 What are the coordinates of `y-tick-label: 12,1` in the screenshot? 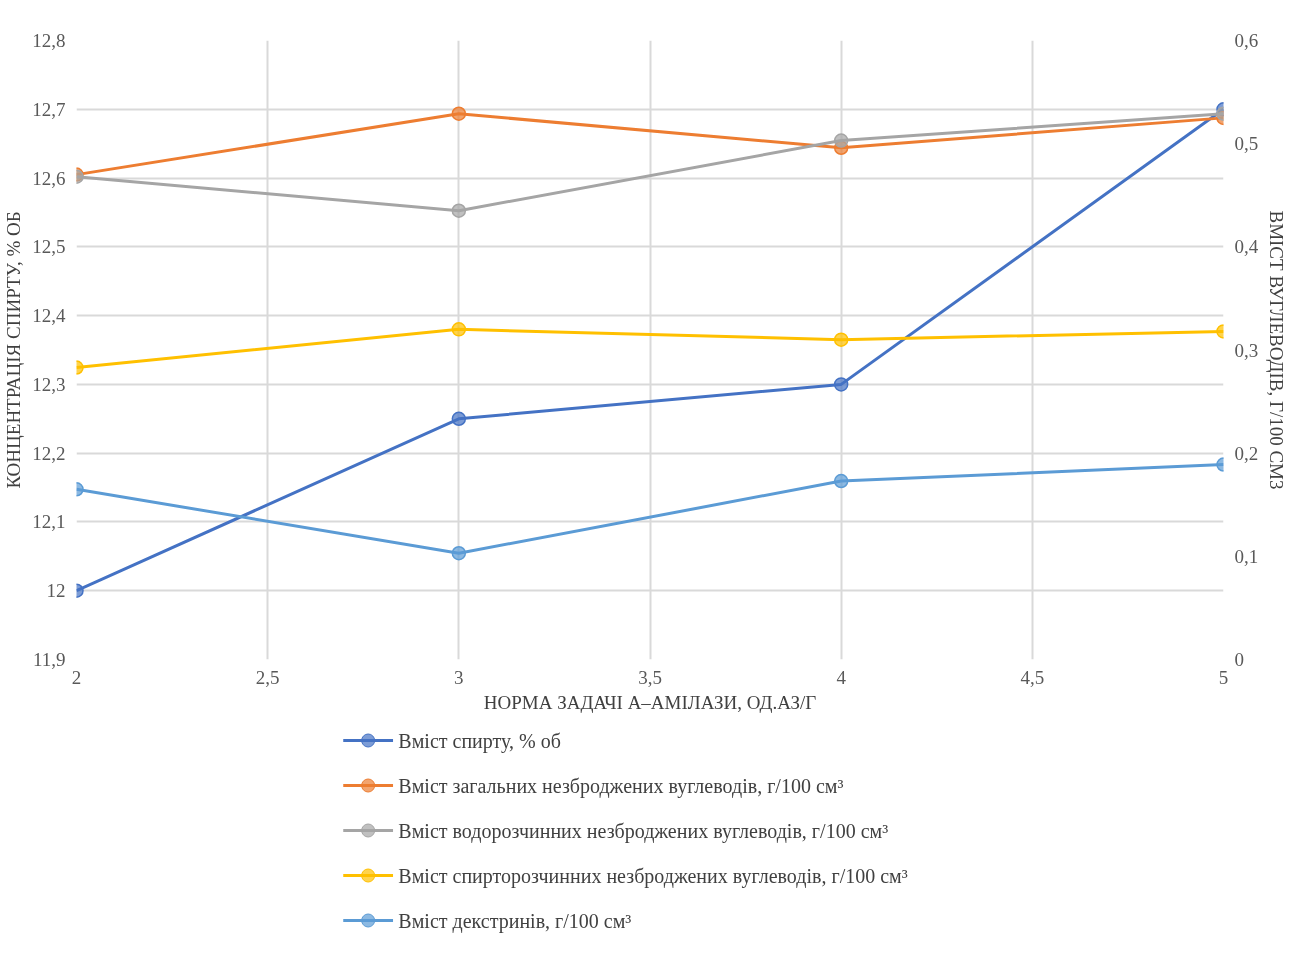 It's located at (49, 522).